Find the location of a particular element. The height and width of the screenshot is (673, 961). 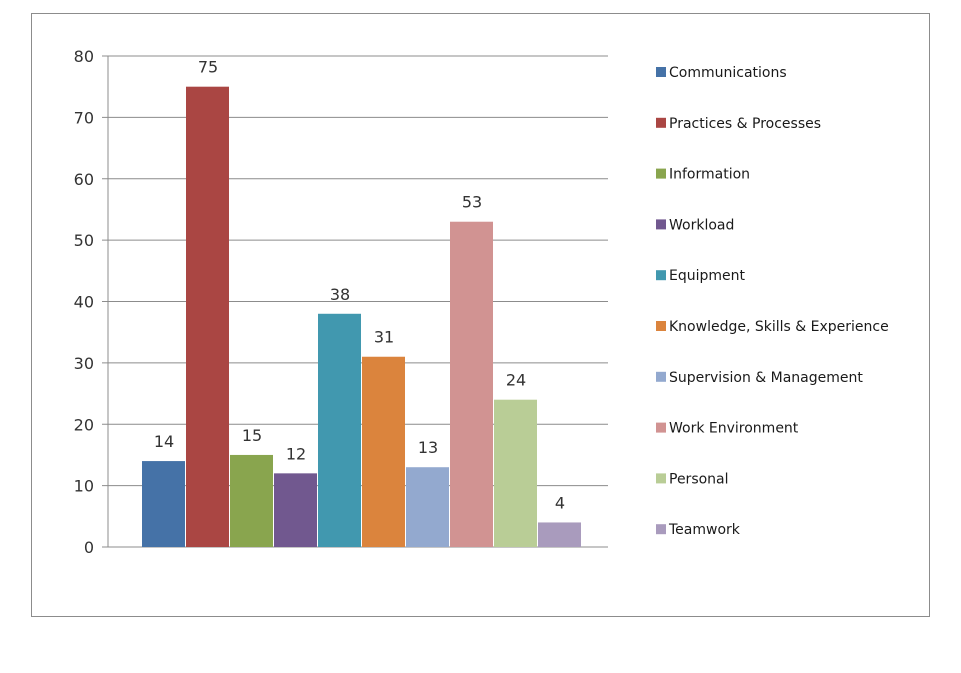

data-label: 12 is located at coordinates (296, 453).